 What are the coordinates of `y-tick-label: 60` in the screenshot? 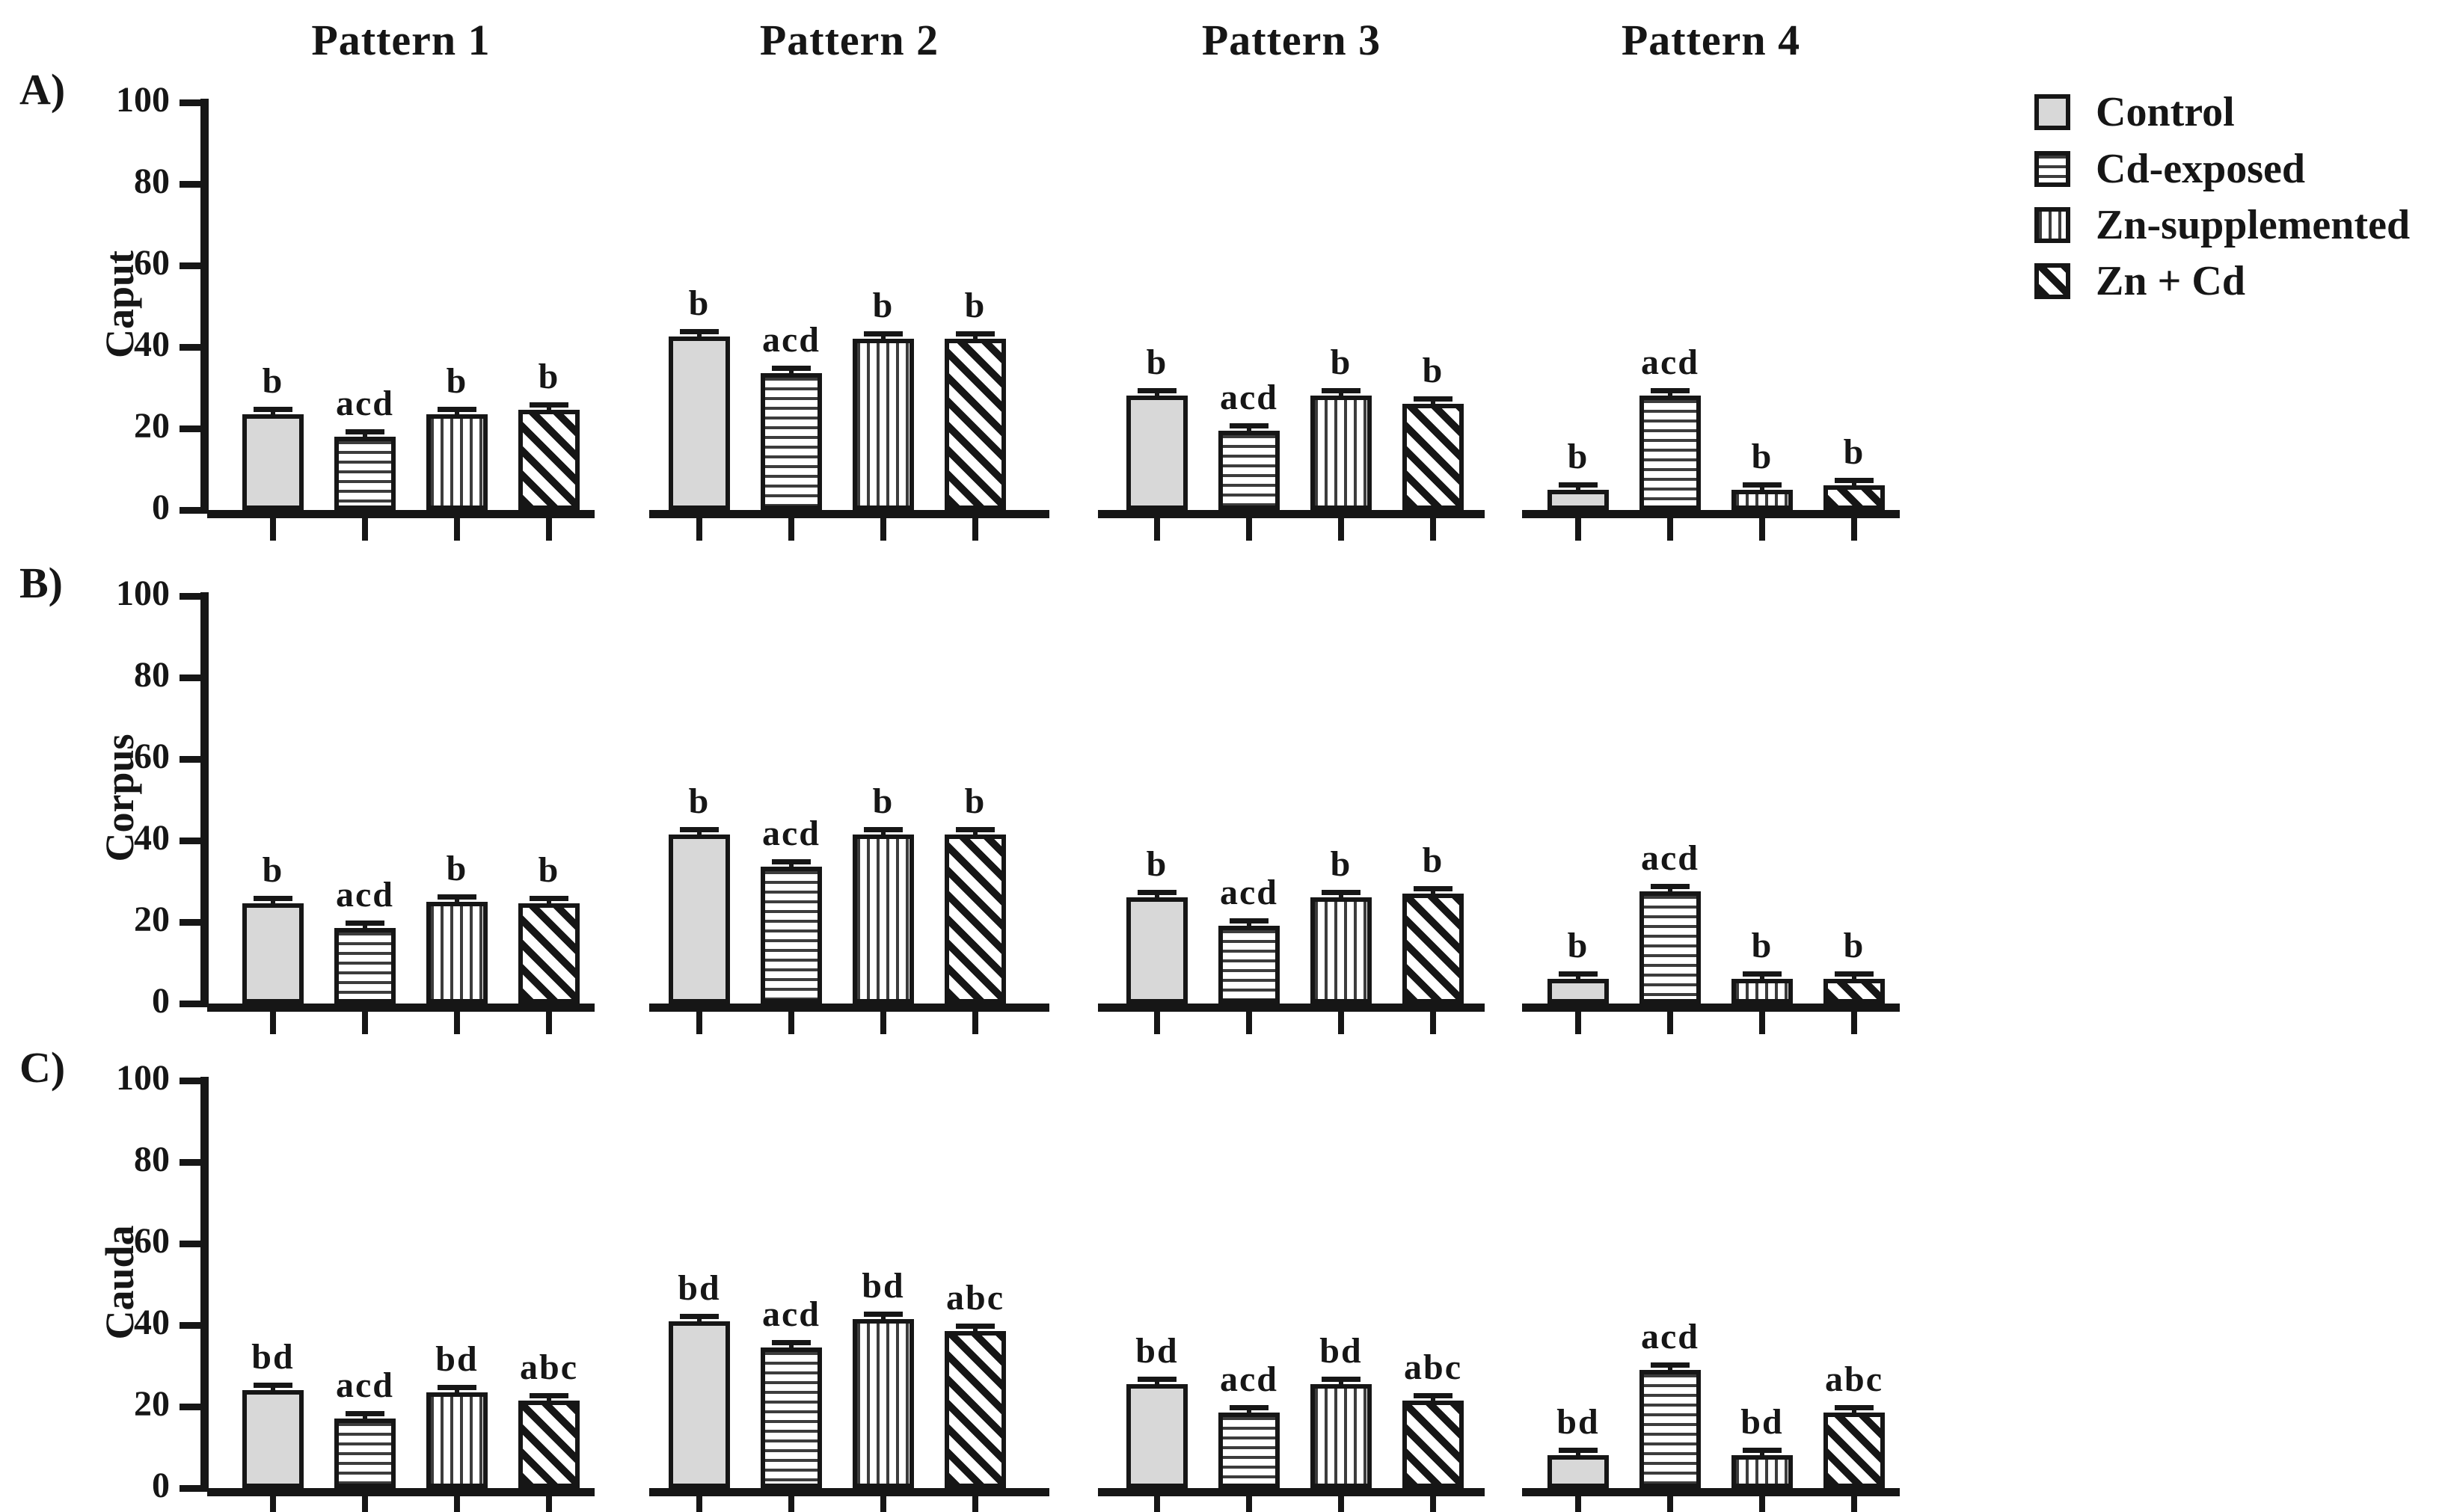 It's located at (152, 1241).